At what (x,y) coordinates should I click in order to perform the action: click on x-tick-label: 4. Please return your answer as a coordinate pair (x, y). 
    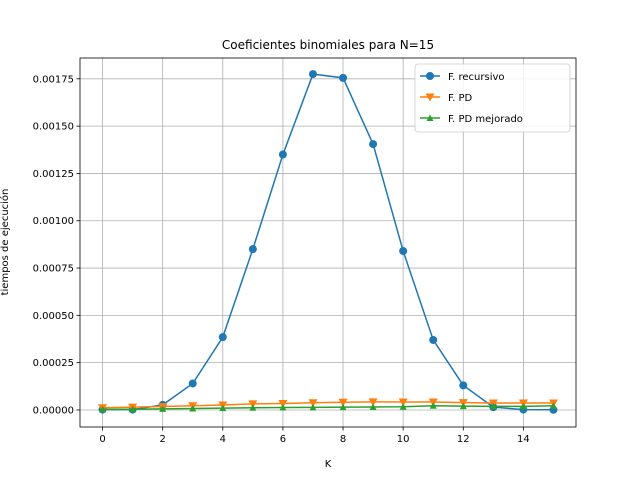
    Looking at the image, I should click on (223, 439).